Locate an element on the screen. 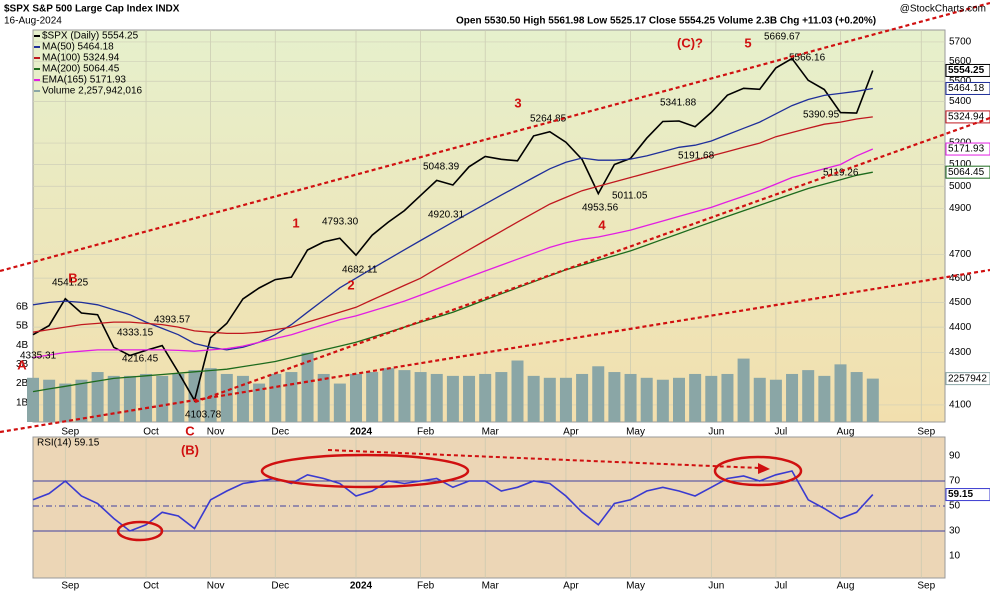 The image size is (990, 591). chart-title: $SPX S&P 500 Large Cap Index INDX is located at coordinates (92, 9).